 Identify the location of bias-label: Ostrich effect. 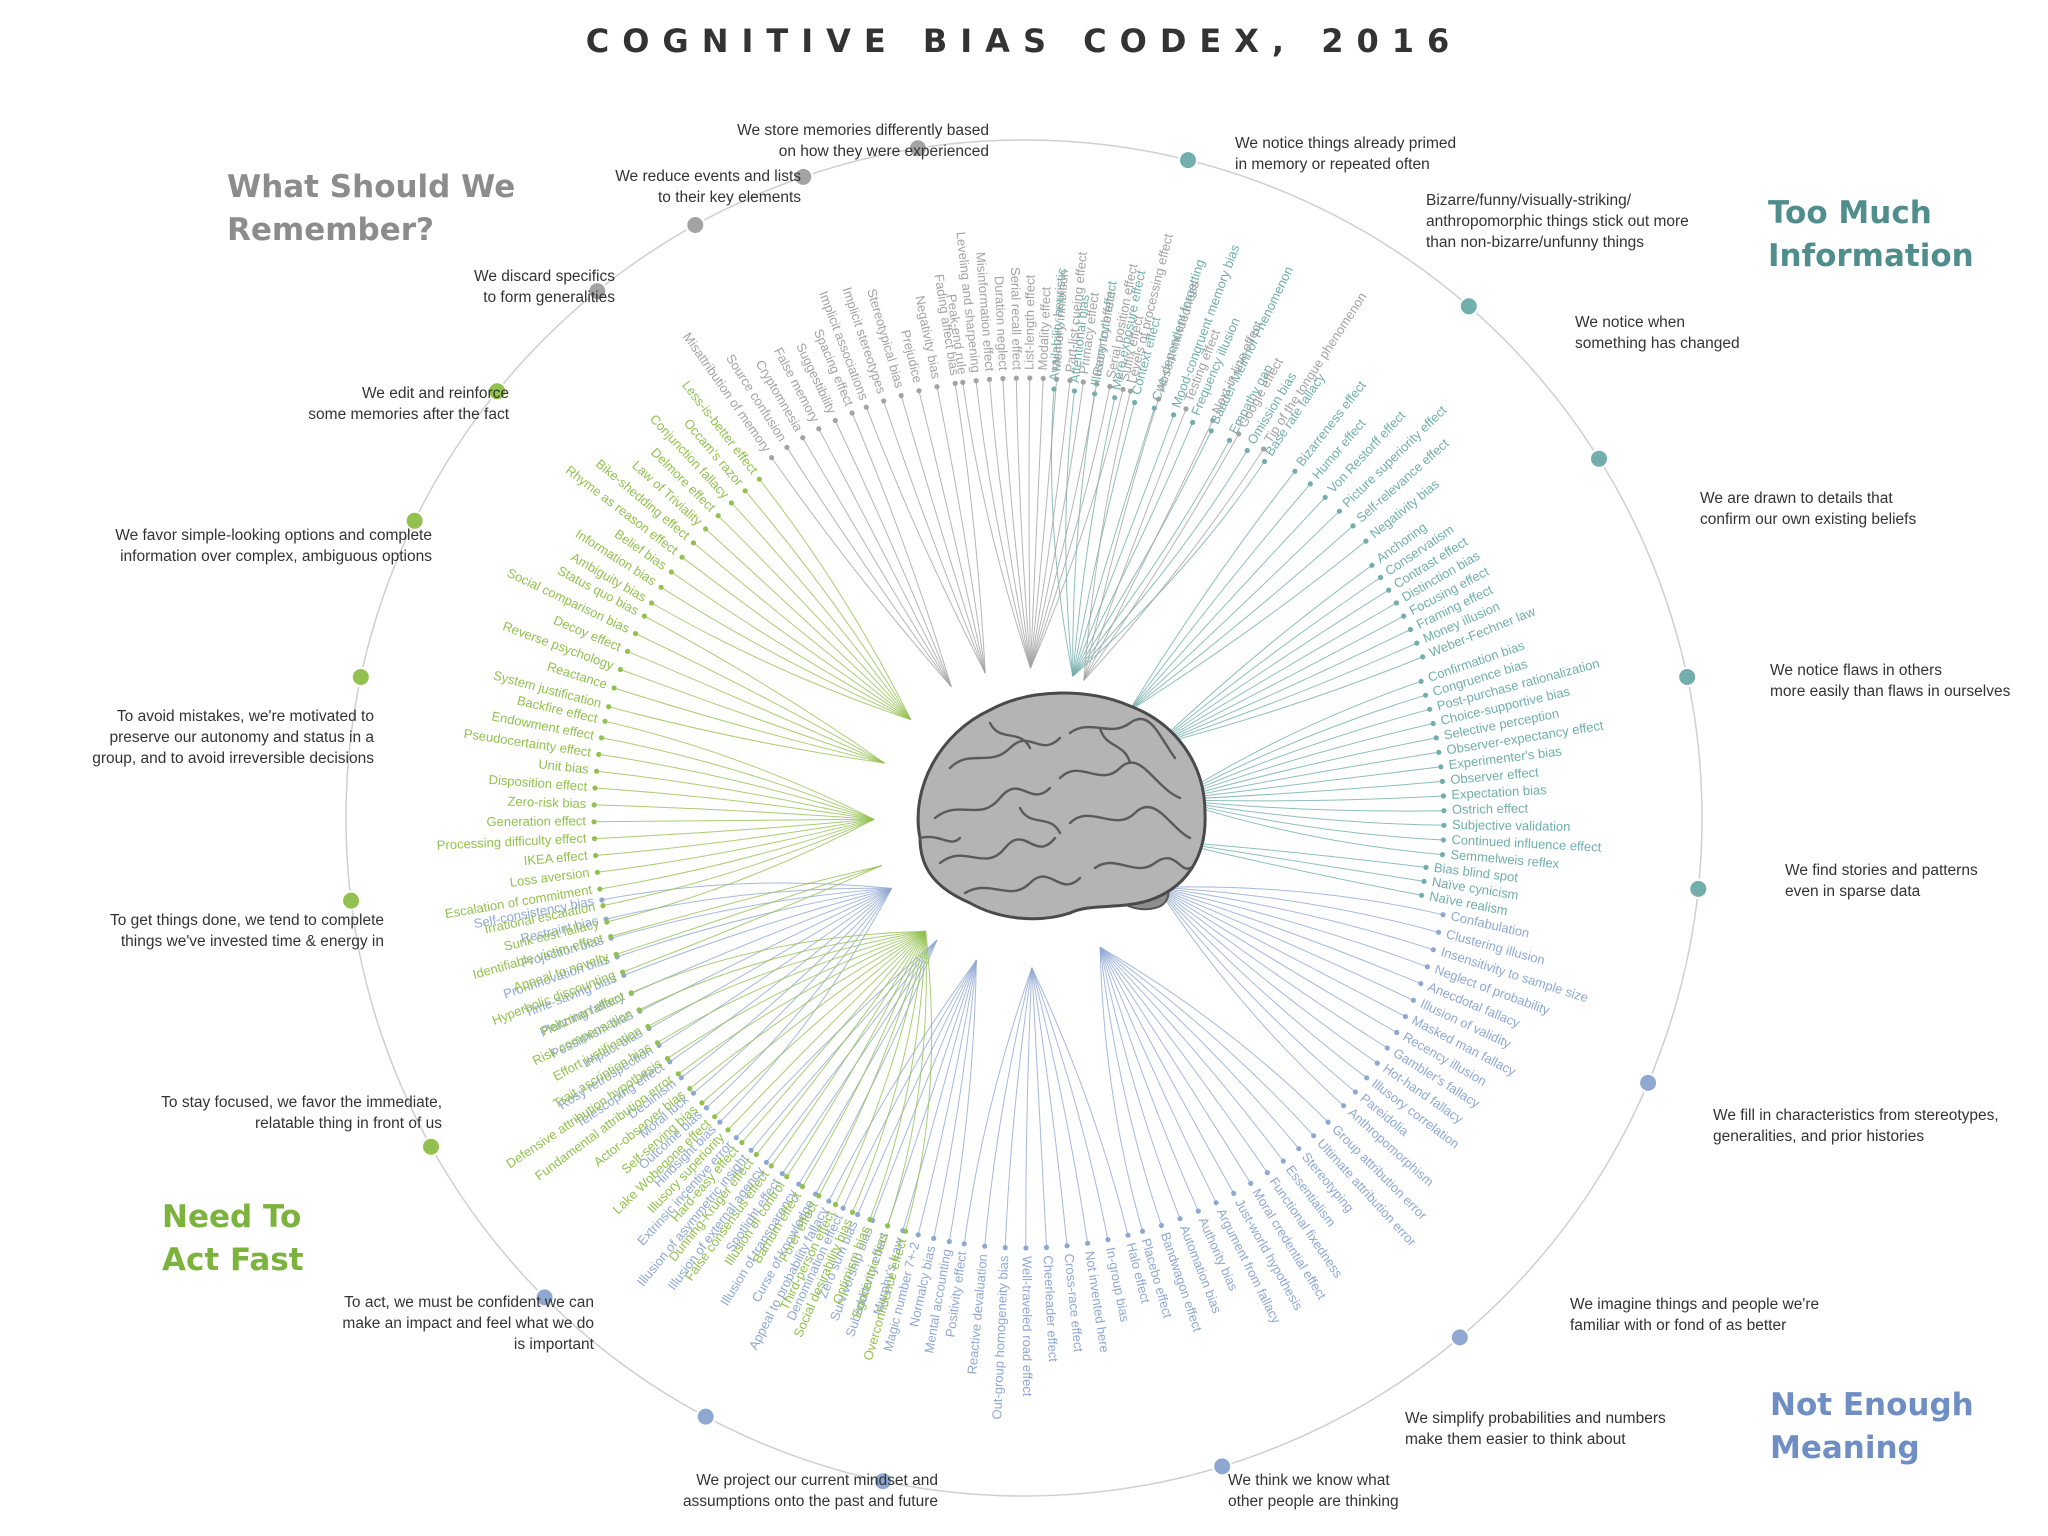
(1490, 809).